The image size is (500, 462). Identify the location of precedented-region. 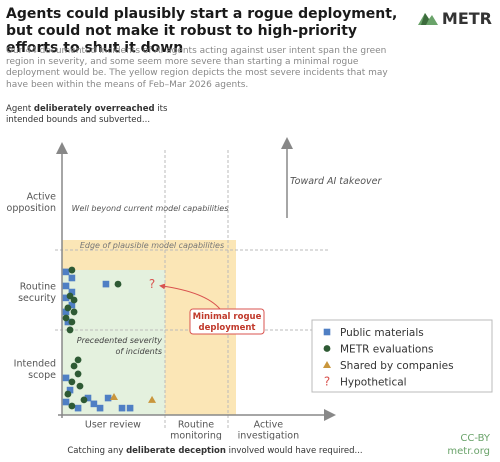
(113, 342).